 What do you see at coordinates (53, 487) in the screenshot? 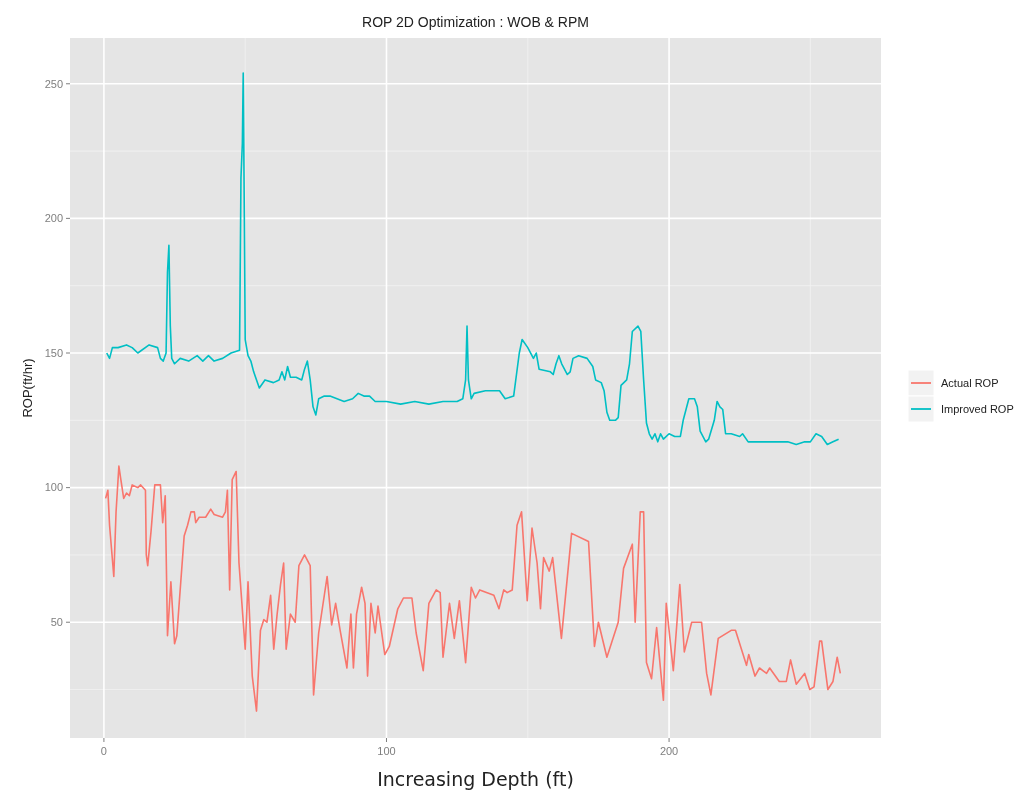
I see `y-tick-label: 100` at bounding box center [53, 487].